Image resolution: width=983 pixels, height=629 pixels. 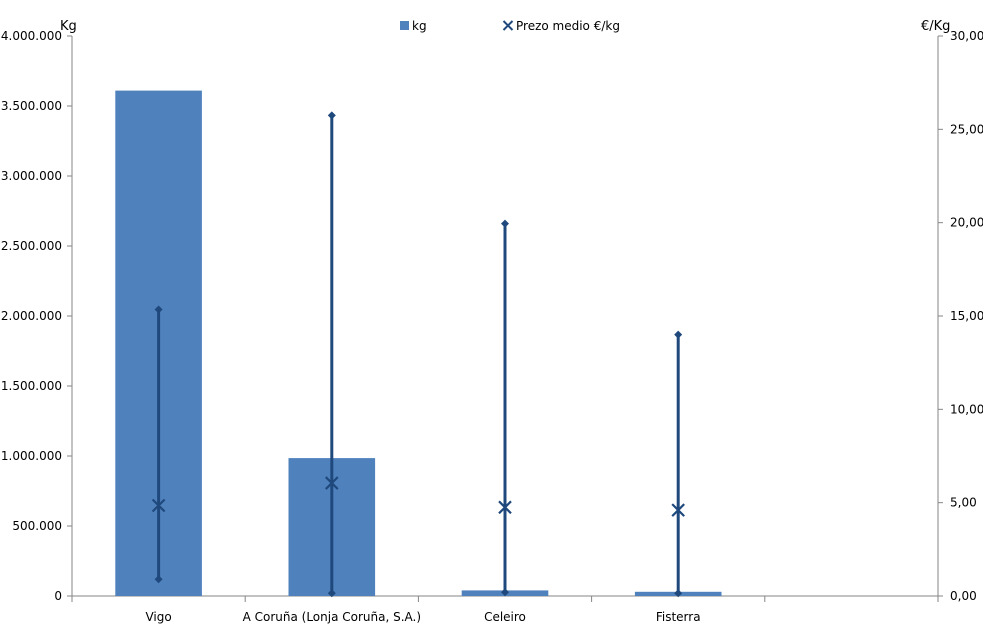 I want to click on category-label: Celeiro, so click(x=505, y=617).